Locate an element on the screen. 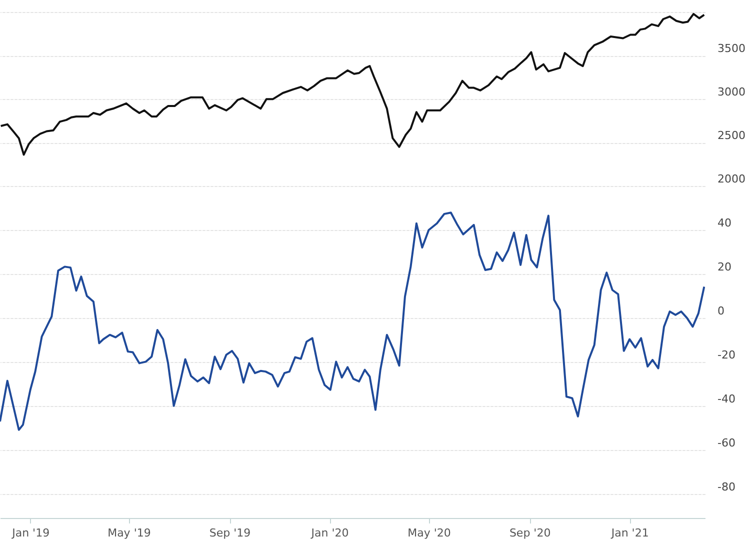  y-tick-label: -60 is located at coordinates (727, 443).